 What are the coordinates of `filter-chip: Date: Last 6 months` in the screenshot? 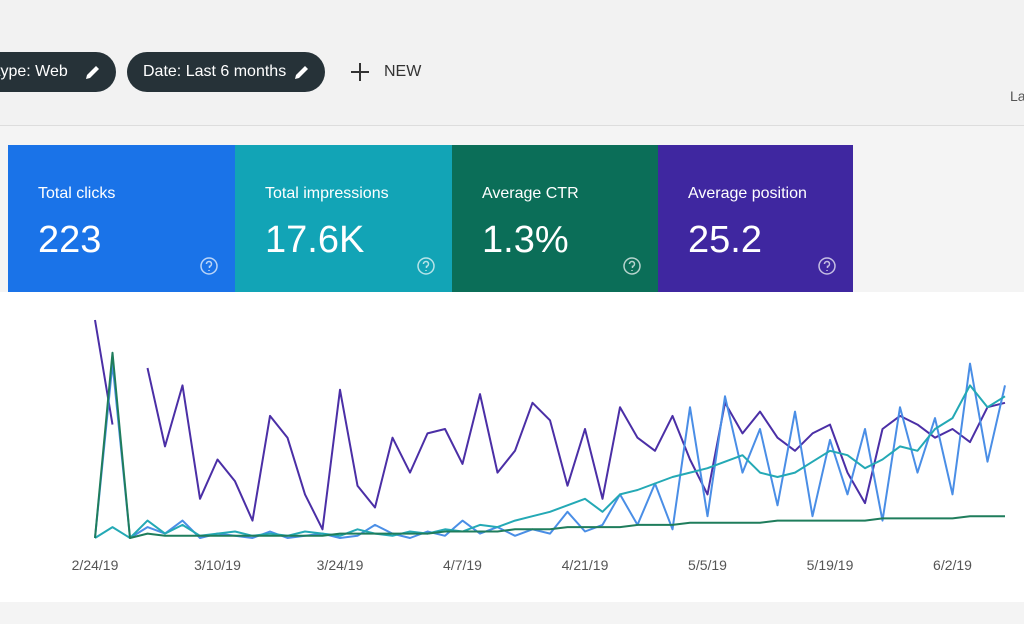 It's located at (226, 72).